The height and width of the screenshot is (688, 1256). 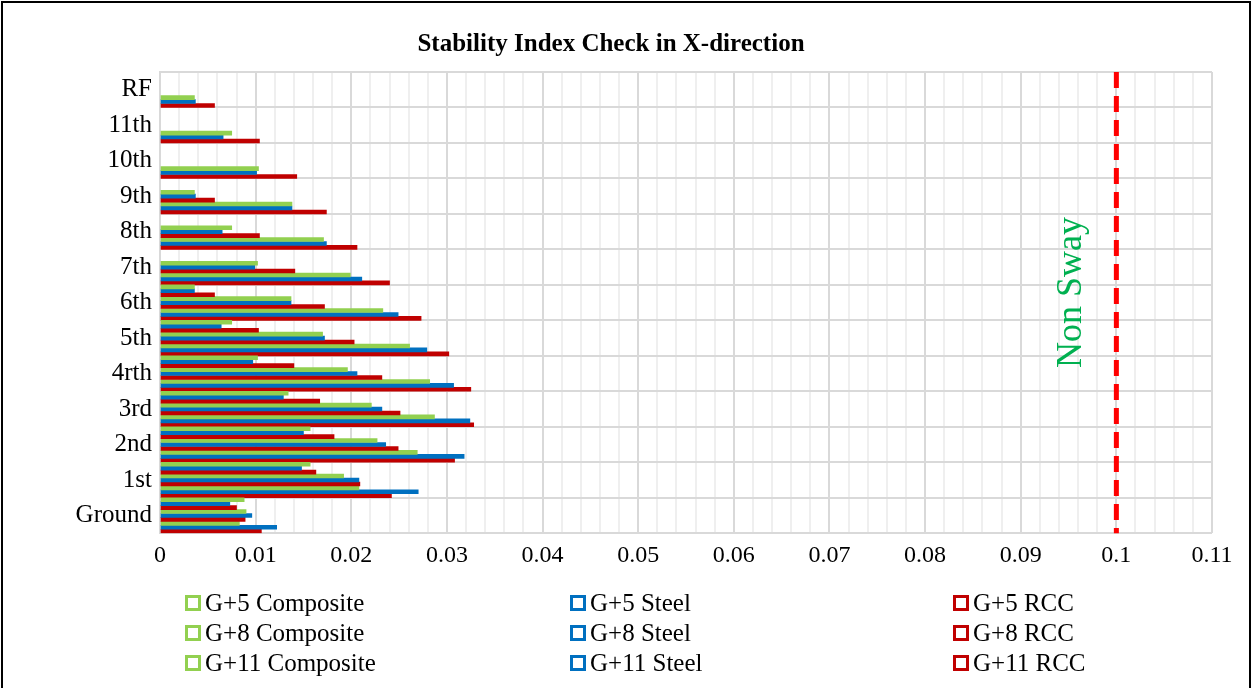 I want to click on legend-label: G+5 Steel, so click(x=640, y=603).